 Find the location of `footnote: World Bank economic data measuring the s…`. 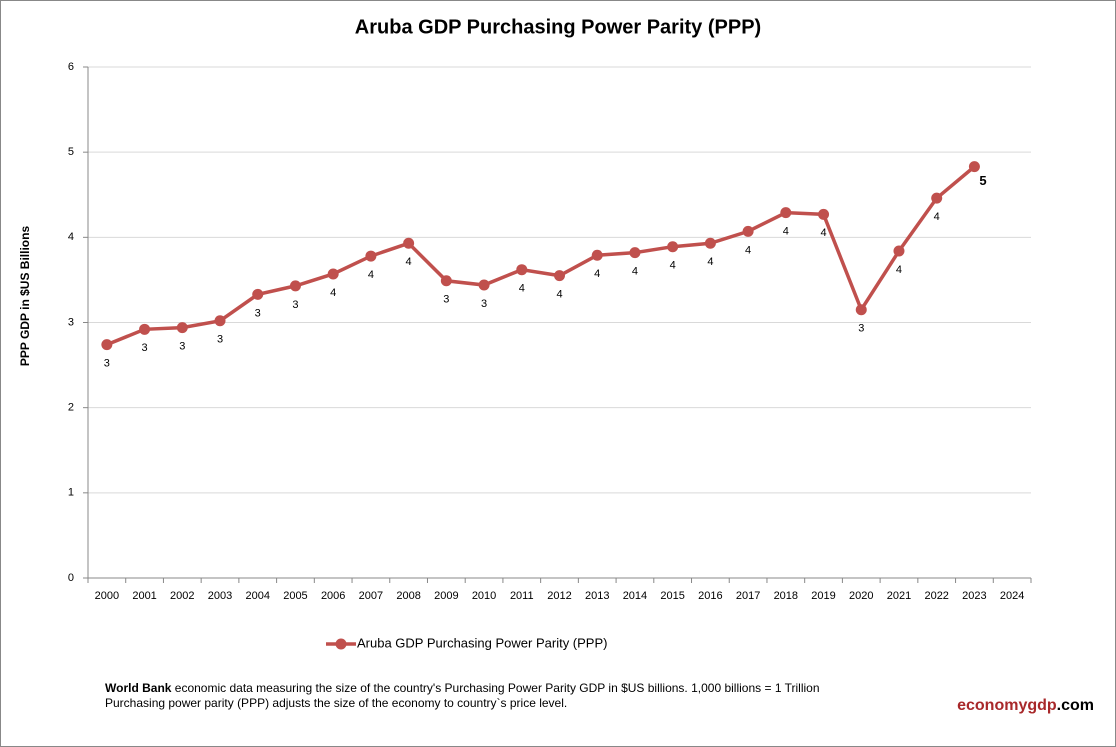

footnote: World Bank economic data measuring the s… is located at coordinates (599, 697).